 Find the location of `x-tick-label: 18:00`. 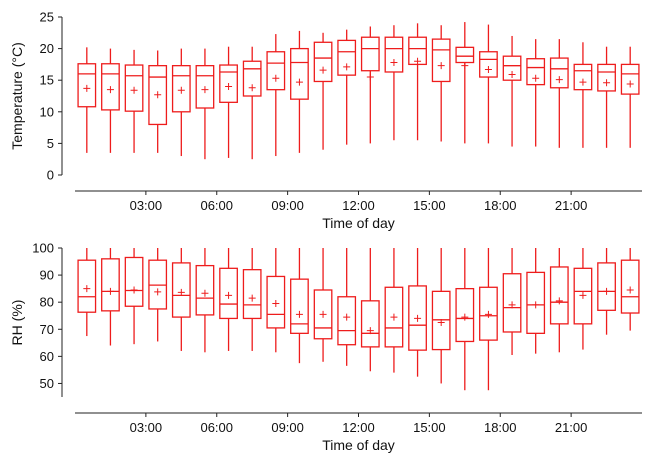

x-tick-label: 18:00 is located at coordinates (500, 427).